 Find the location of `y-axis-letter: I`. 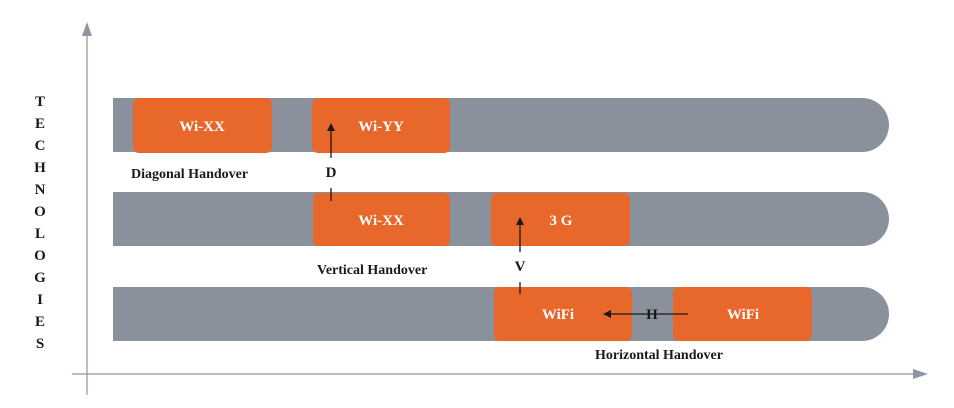

y-axis-letter: I is located at coordinates (40, 300).